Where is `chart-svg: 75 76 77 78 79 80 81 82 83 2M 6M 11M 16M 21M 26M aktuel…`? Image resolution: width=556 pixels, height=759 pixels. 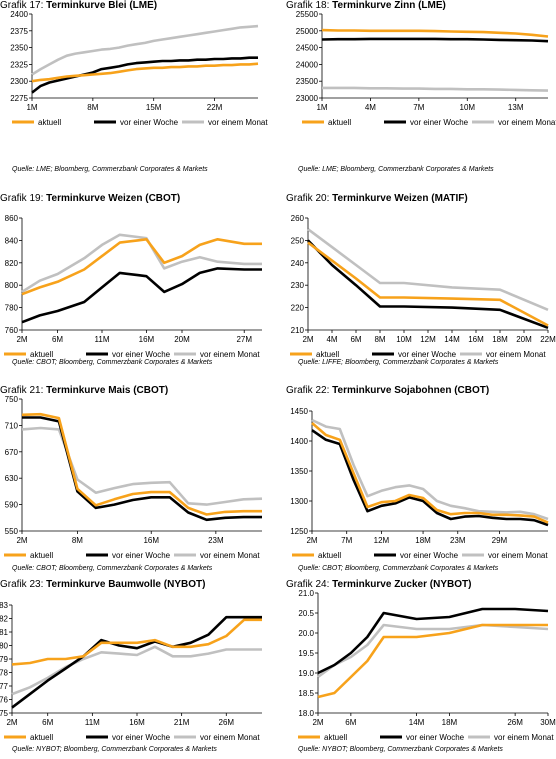 chart-svg: 75 76 77 78 79 80 81 82 83 2M 6M 11M 16M 21M 26M aktuel… is located at coordinates (131, 671).